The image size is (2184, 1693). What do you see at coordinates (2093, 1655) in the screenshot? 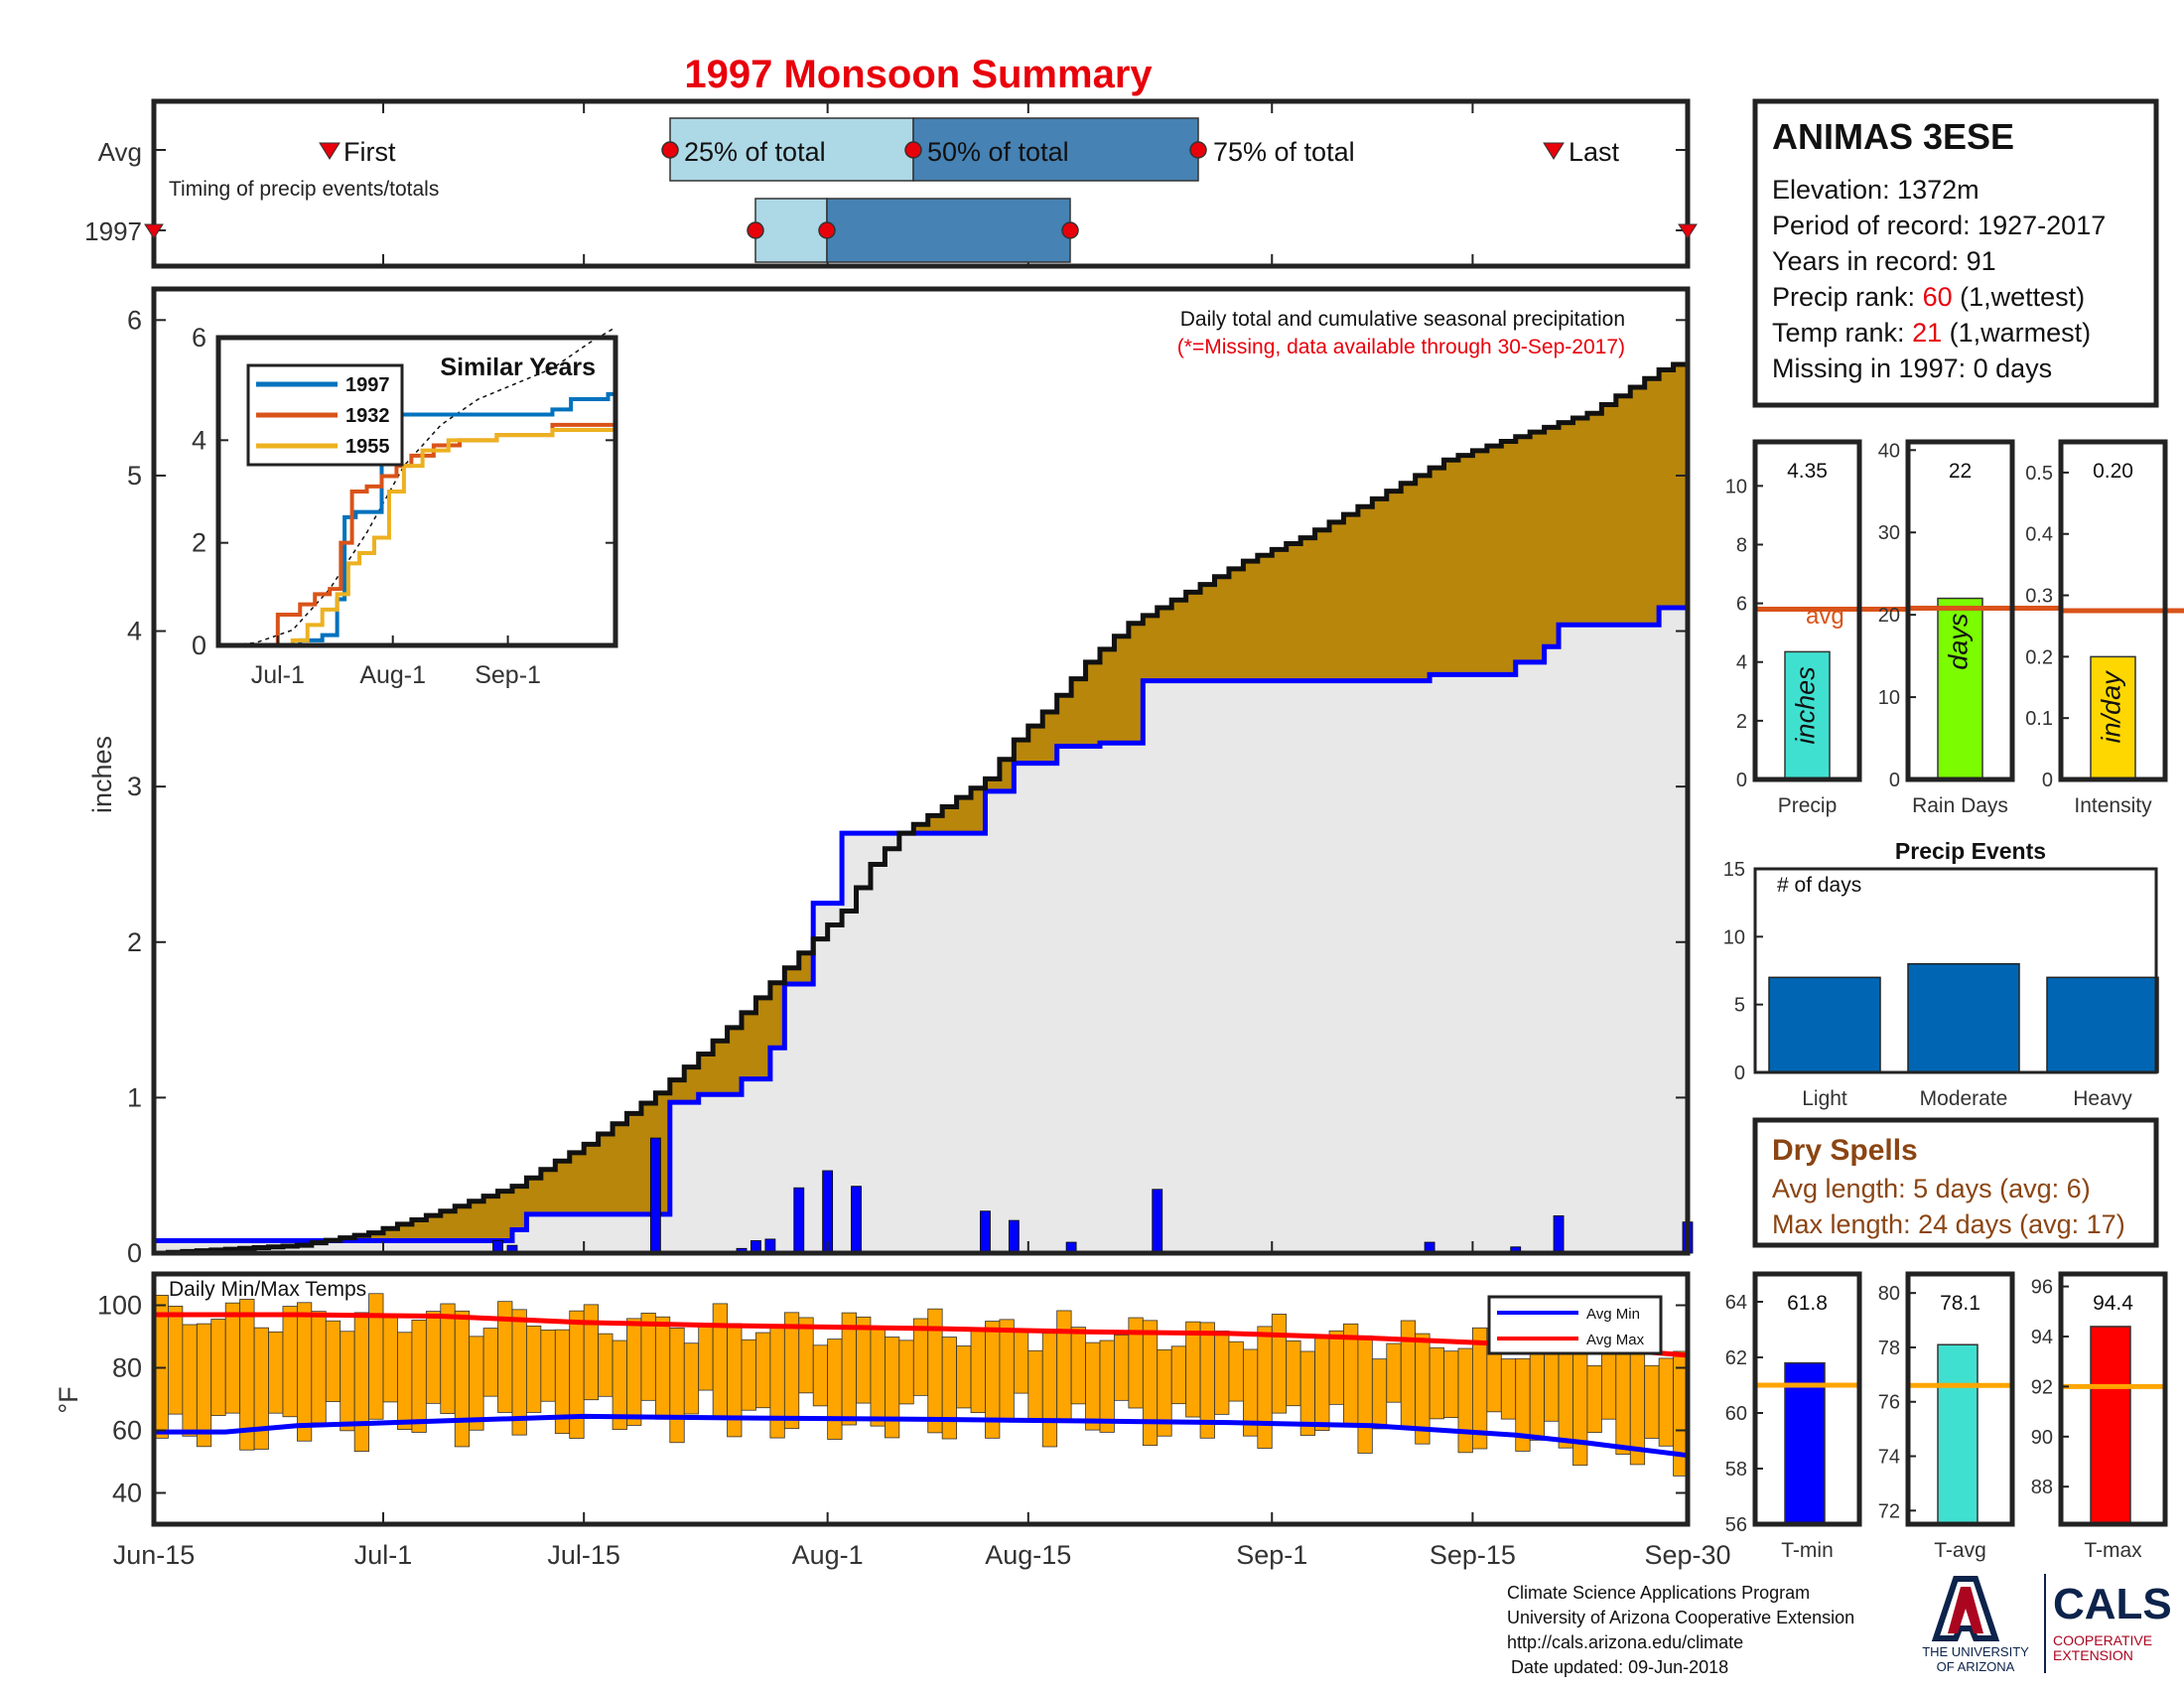
I see `cals-line2: EXTENSION` at bounding box center [2093, 1655].